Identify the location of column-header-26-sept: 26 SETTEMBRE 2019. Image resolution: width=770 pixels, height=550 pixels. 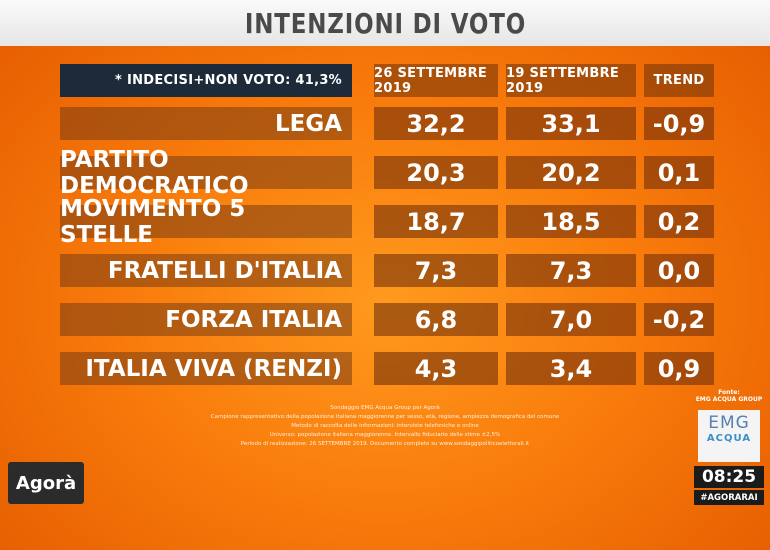
(436, 80).